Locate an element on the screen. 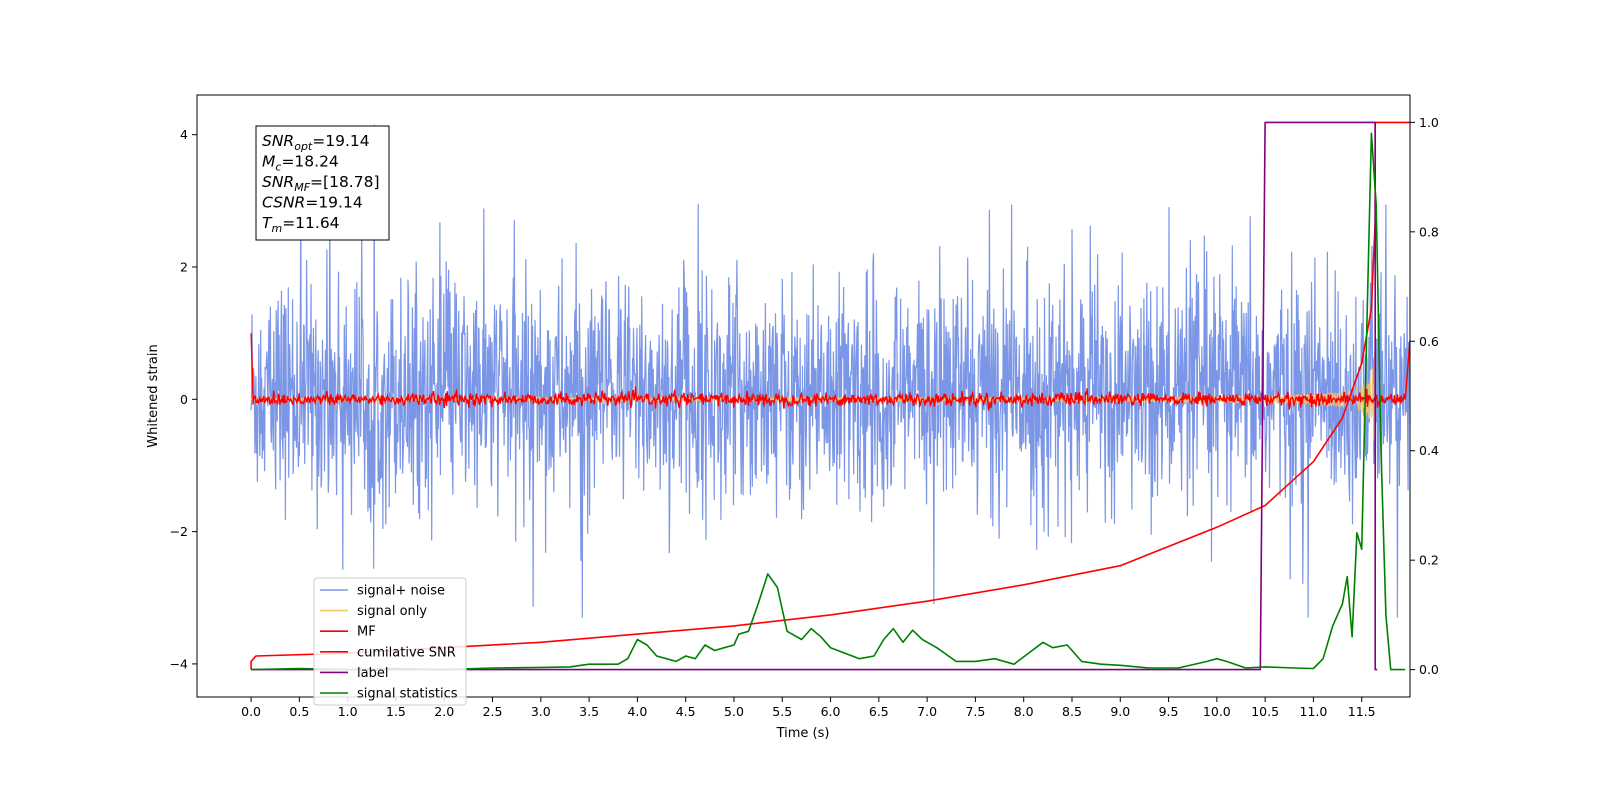  x-tick-label: 10.0 is located at coordinates (1217, 711).